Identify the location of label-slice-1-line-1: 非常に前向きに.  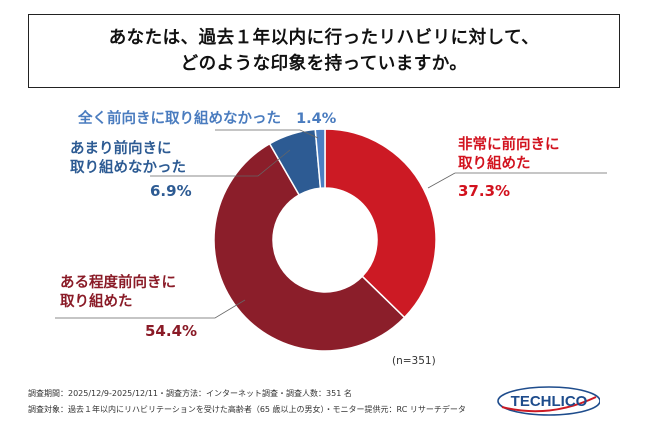
(509, 145).